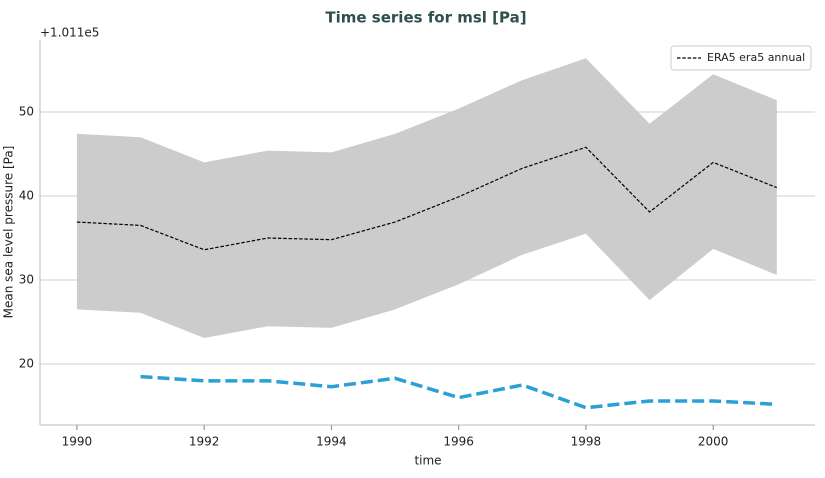  I want to click on legend-box, so click(741, 58).